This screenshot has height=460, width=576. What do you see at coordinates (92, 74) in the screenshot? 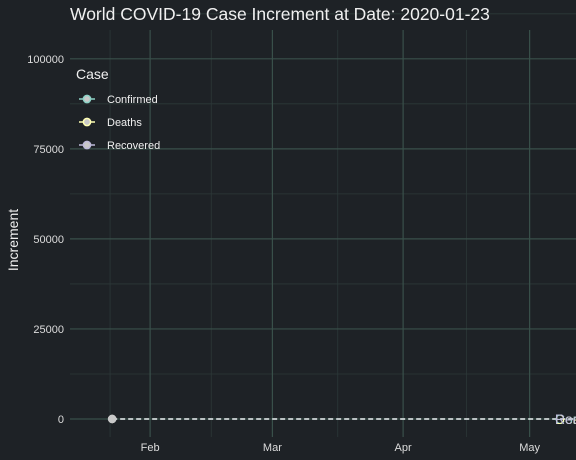
I see `legend-title: Case` at bounding box center [92, 74].